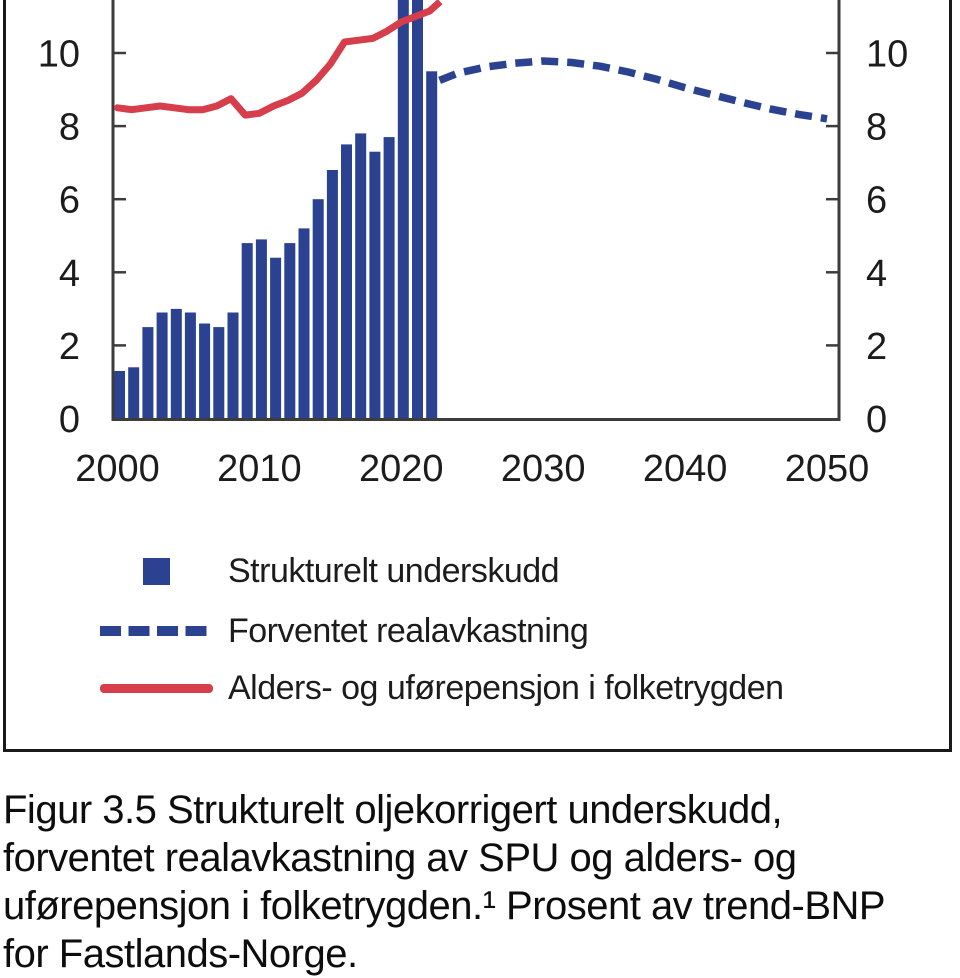 Image resolution: width=960 pixels, height=978 pixels. Describe the element at coordinates (274, 63) in the screenshot. I see `line-alders-og-uforepensjon` at that location.